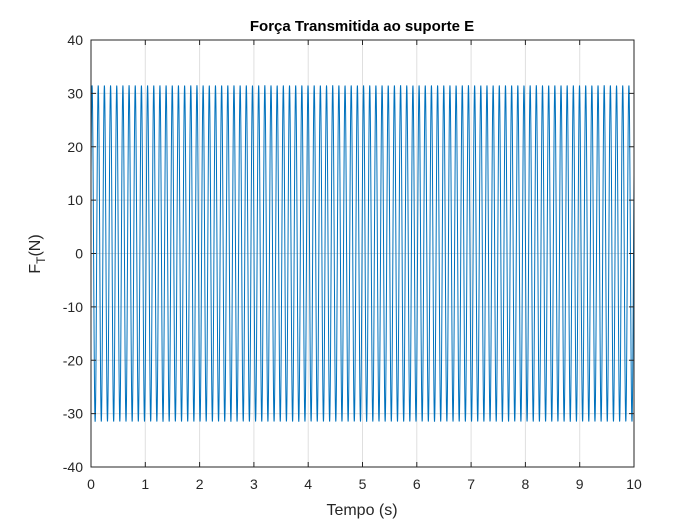 This screenshot has height=525, width=700. Describe the element at coordinates (73, 467) in the screenshot. I see `y-tick-label: -40` at that location.